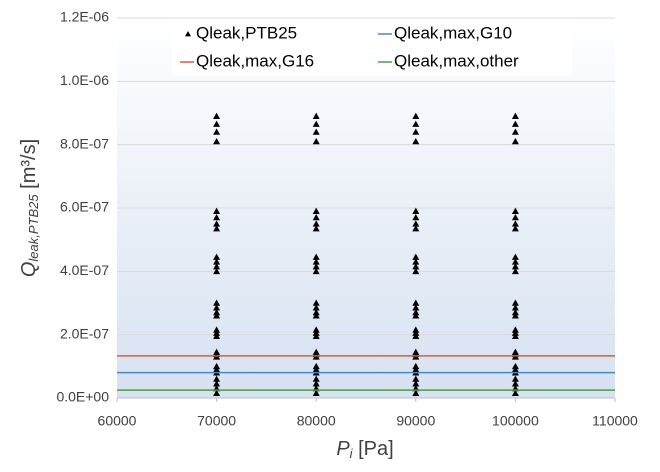 The height and width of the screenshot is (472, 660). I want to click on legend-label: Qleak,max,G10, so click(453, 32).